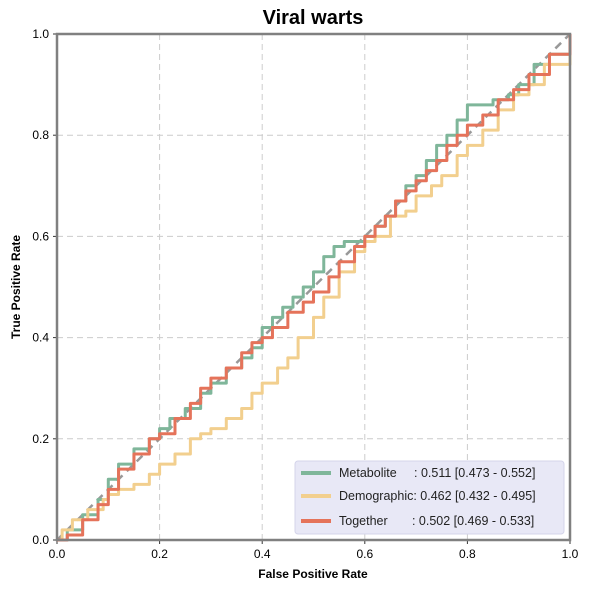 The image size is (591, 592). What do you see at coordinates (40, 236) in the screenshot?
I see `y-tick-label: 0.6` at bounding box center [40, 236].